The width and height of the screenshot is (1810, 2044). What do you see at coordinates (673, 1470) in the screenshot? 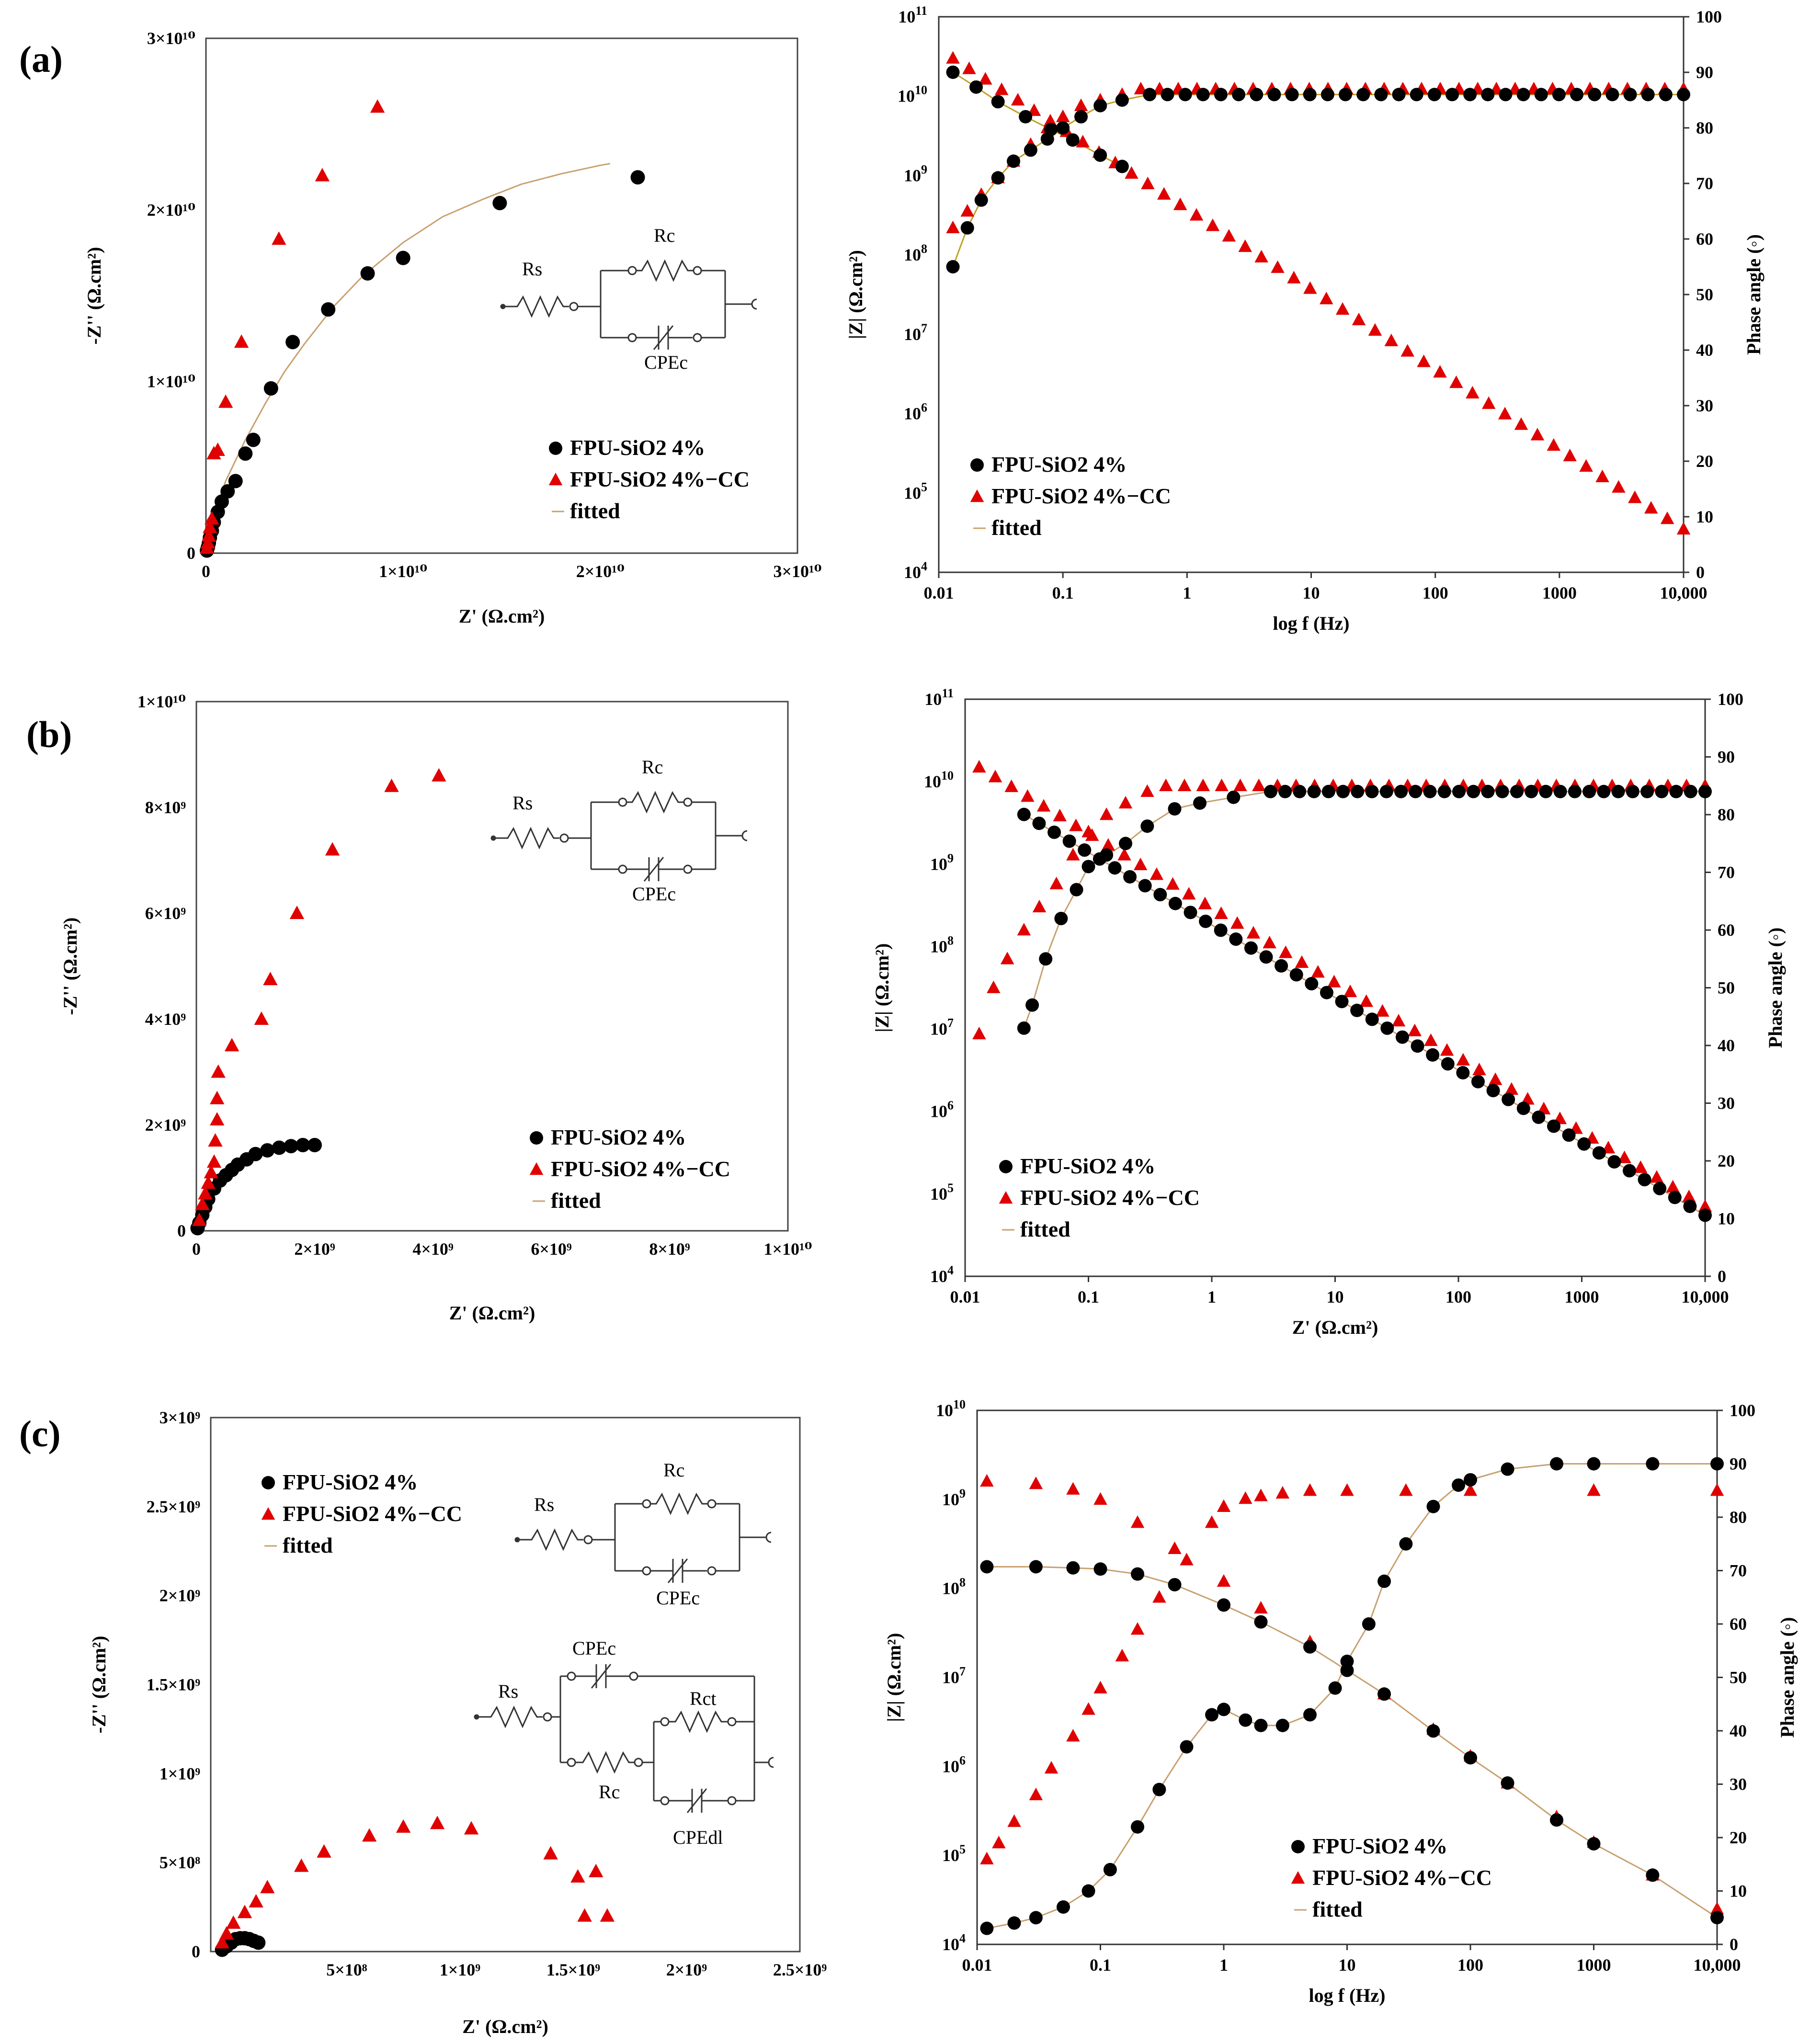
I see `circuit-c-rc-label: Rc` at bounding box center [673, 1470].